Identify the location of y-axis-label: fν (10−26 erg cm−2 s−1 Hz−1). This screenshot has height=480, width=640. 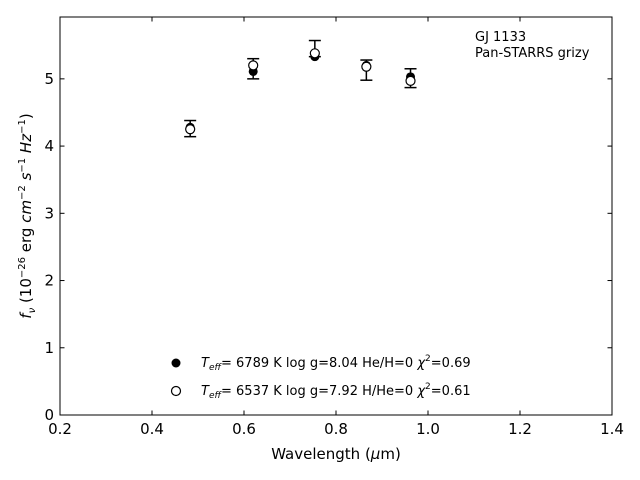
(27, 215).